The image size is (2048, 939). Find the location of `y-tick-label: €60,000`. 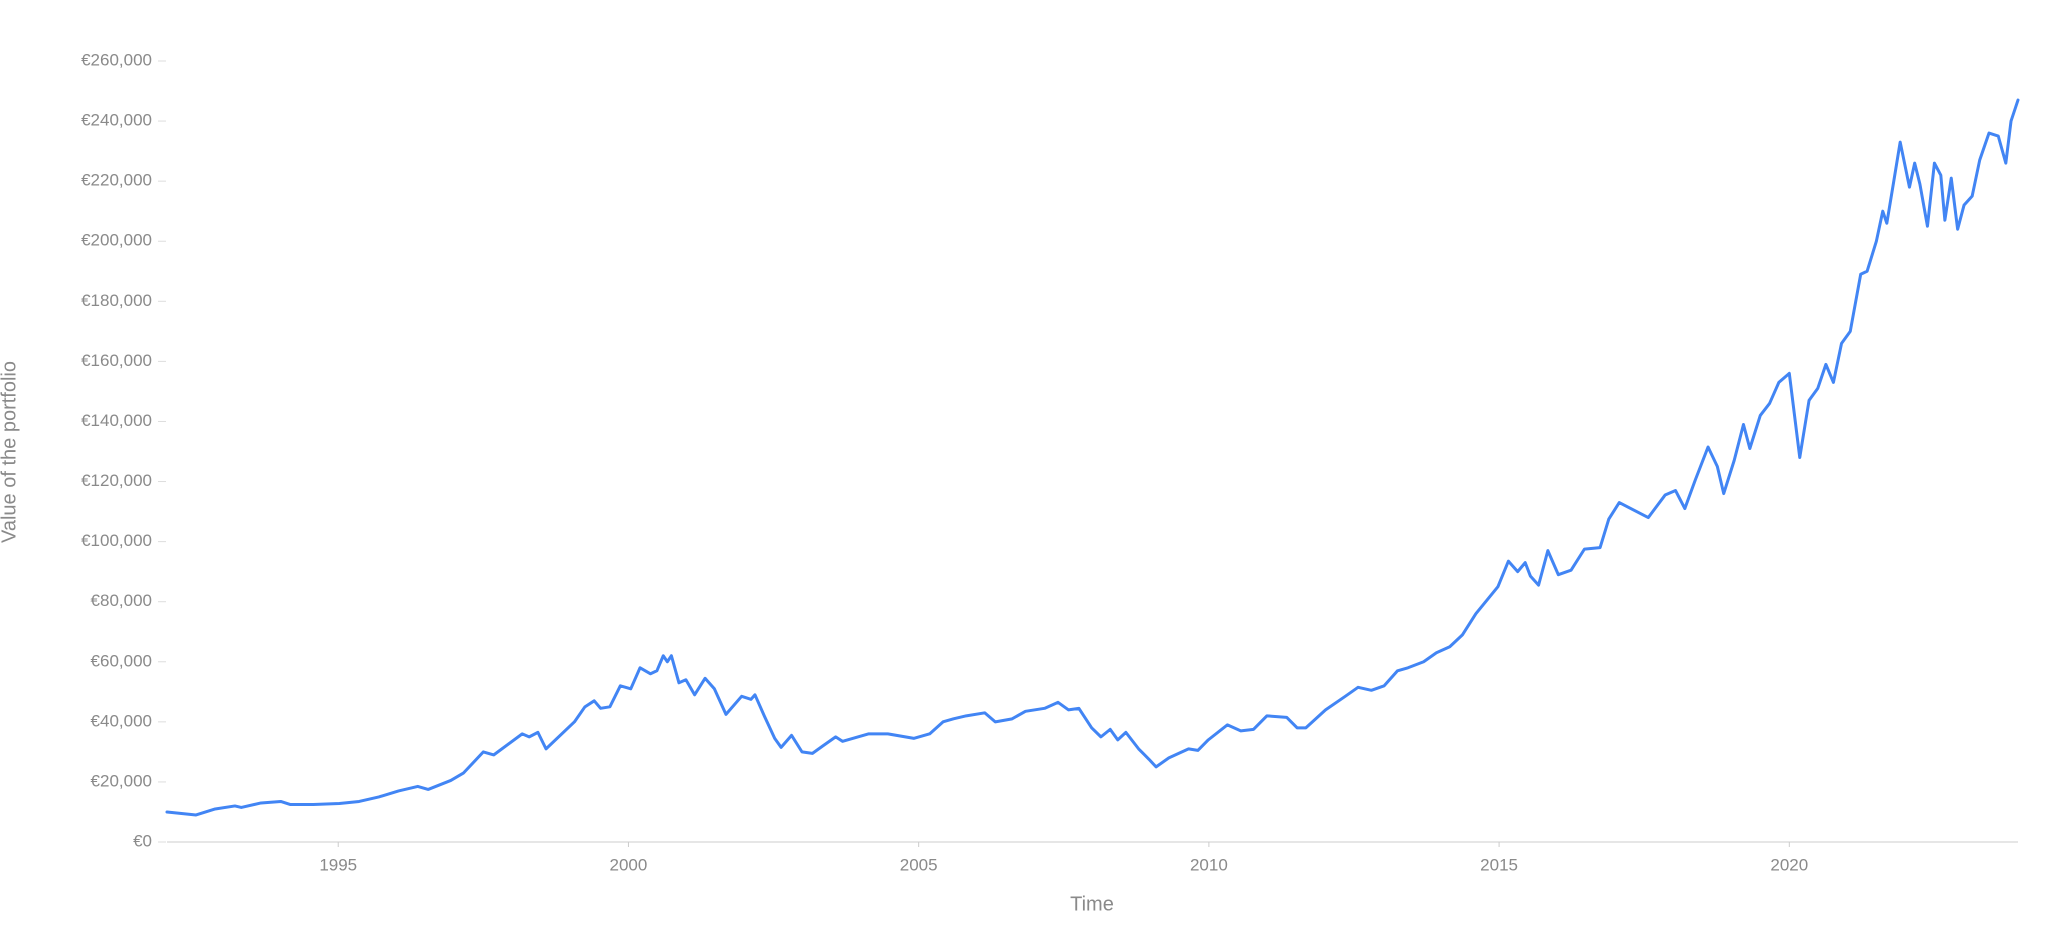

y-tick-label: €60,000 is located at coordinates (121, 660).